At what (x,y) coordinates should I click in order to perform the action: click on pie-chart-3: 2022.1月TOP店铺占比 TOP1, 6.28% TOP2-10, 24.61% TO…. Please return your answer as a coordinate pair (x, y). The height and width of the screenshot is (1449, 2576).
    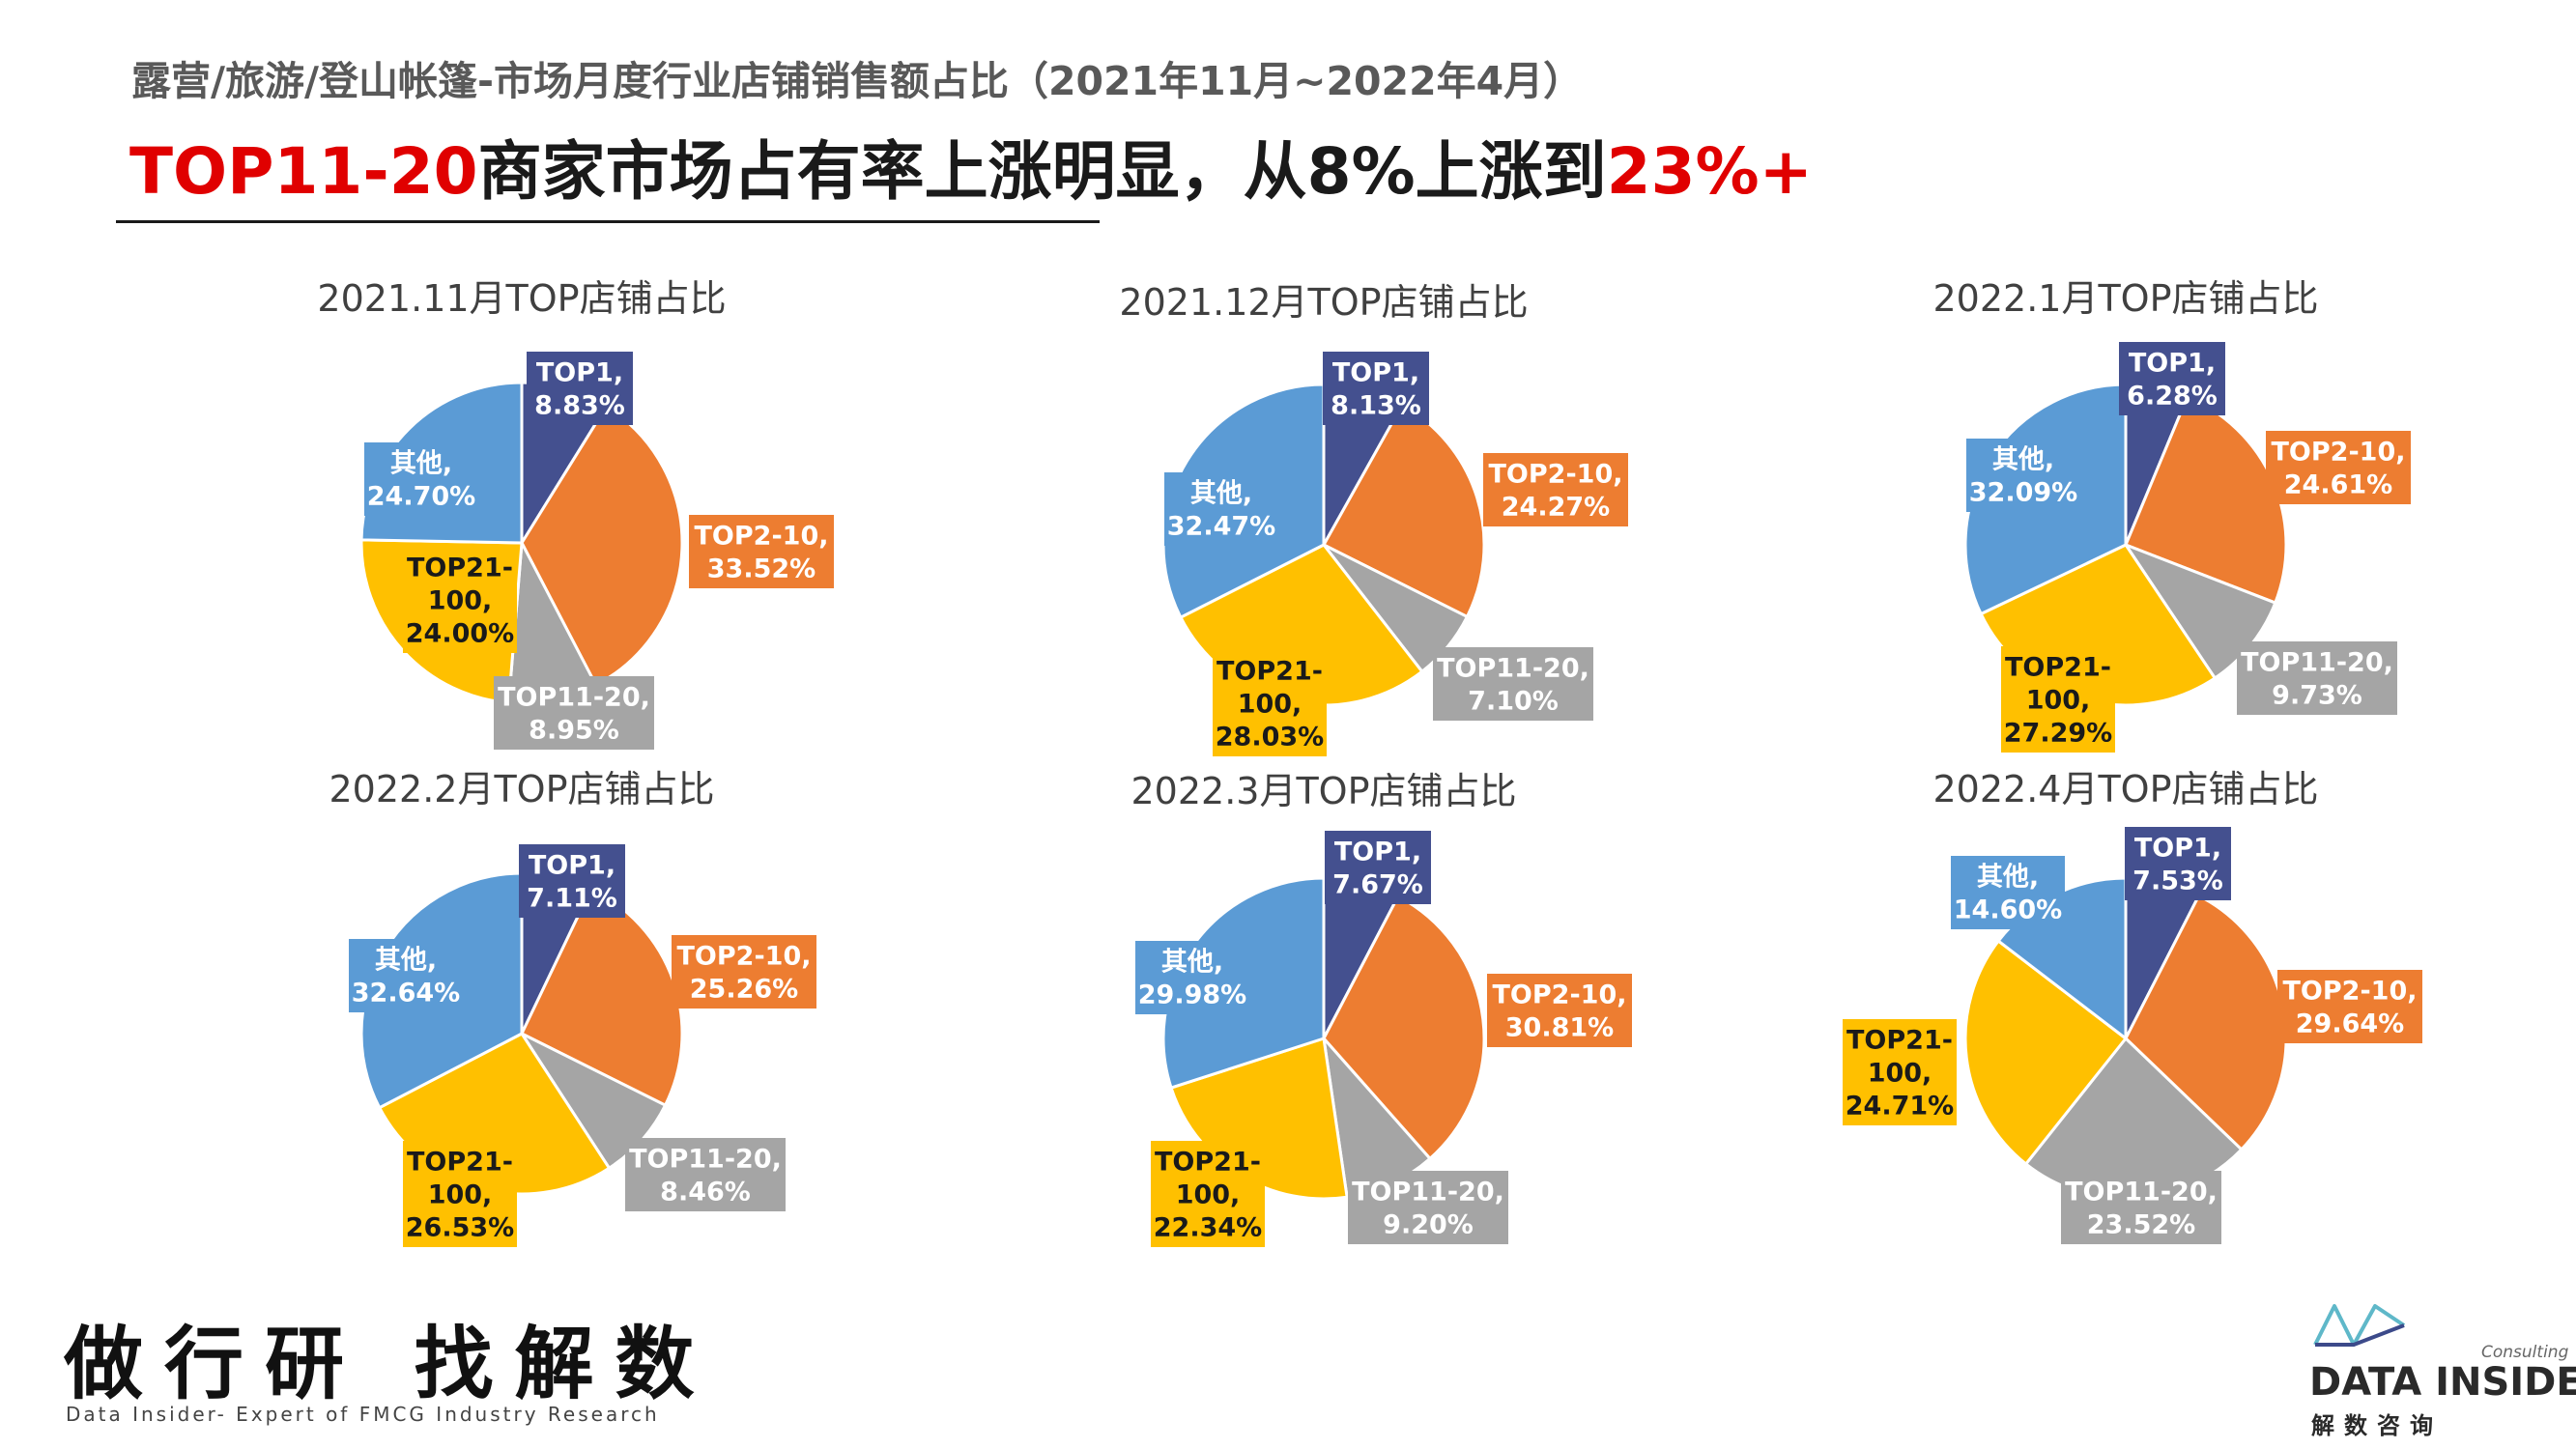
    Looking at the image, I should click on (2172, 515).